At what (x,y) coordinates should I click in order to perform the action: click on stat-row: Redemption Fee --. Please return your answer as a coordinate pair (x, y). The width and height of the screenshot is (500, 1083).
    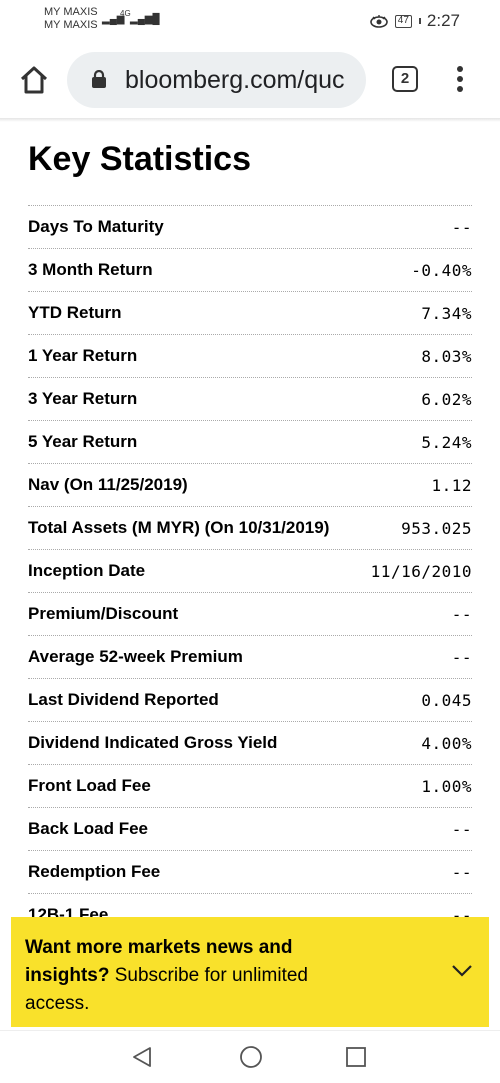
    Looking at the image, I should click on (250, 872).